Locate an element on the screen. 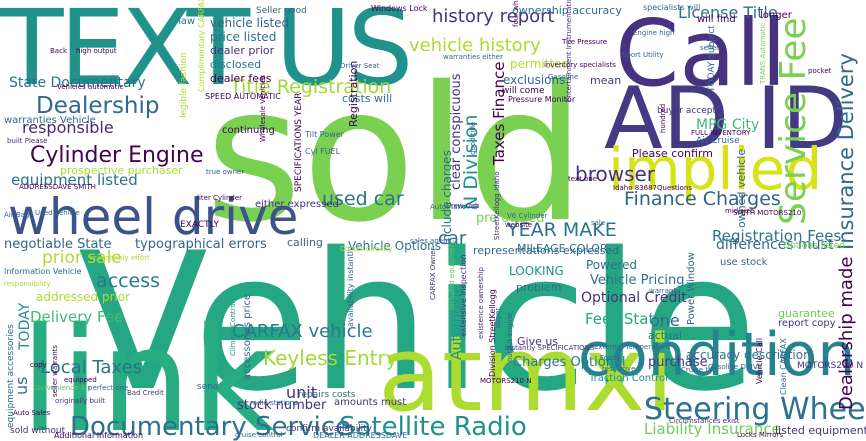 The width and height of the screenshot is (866, 441). word: AD ID is located at coordinates (726, 119).